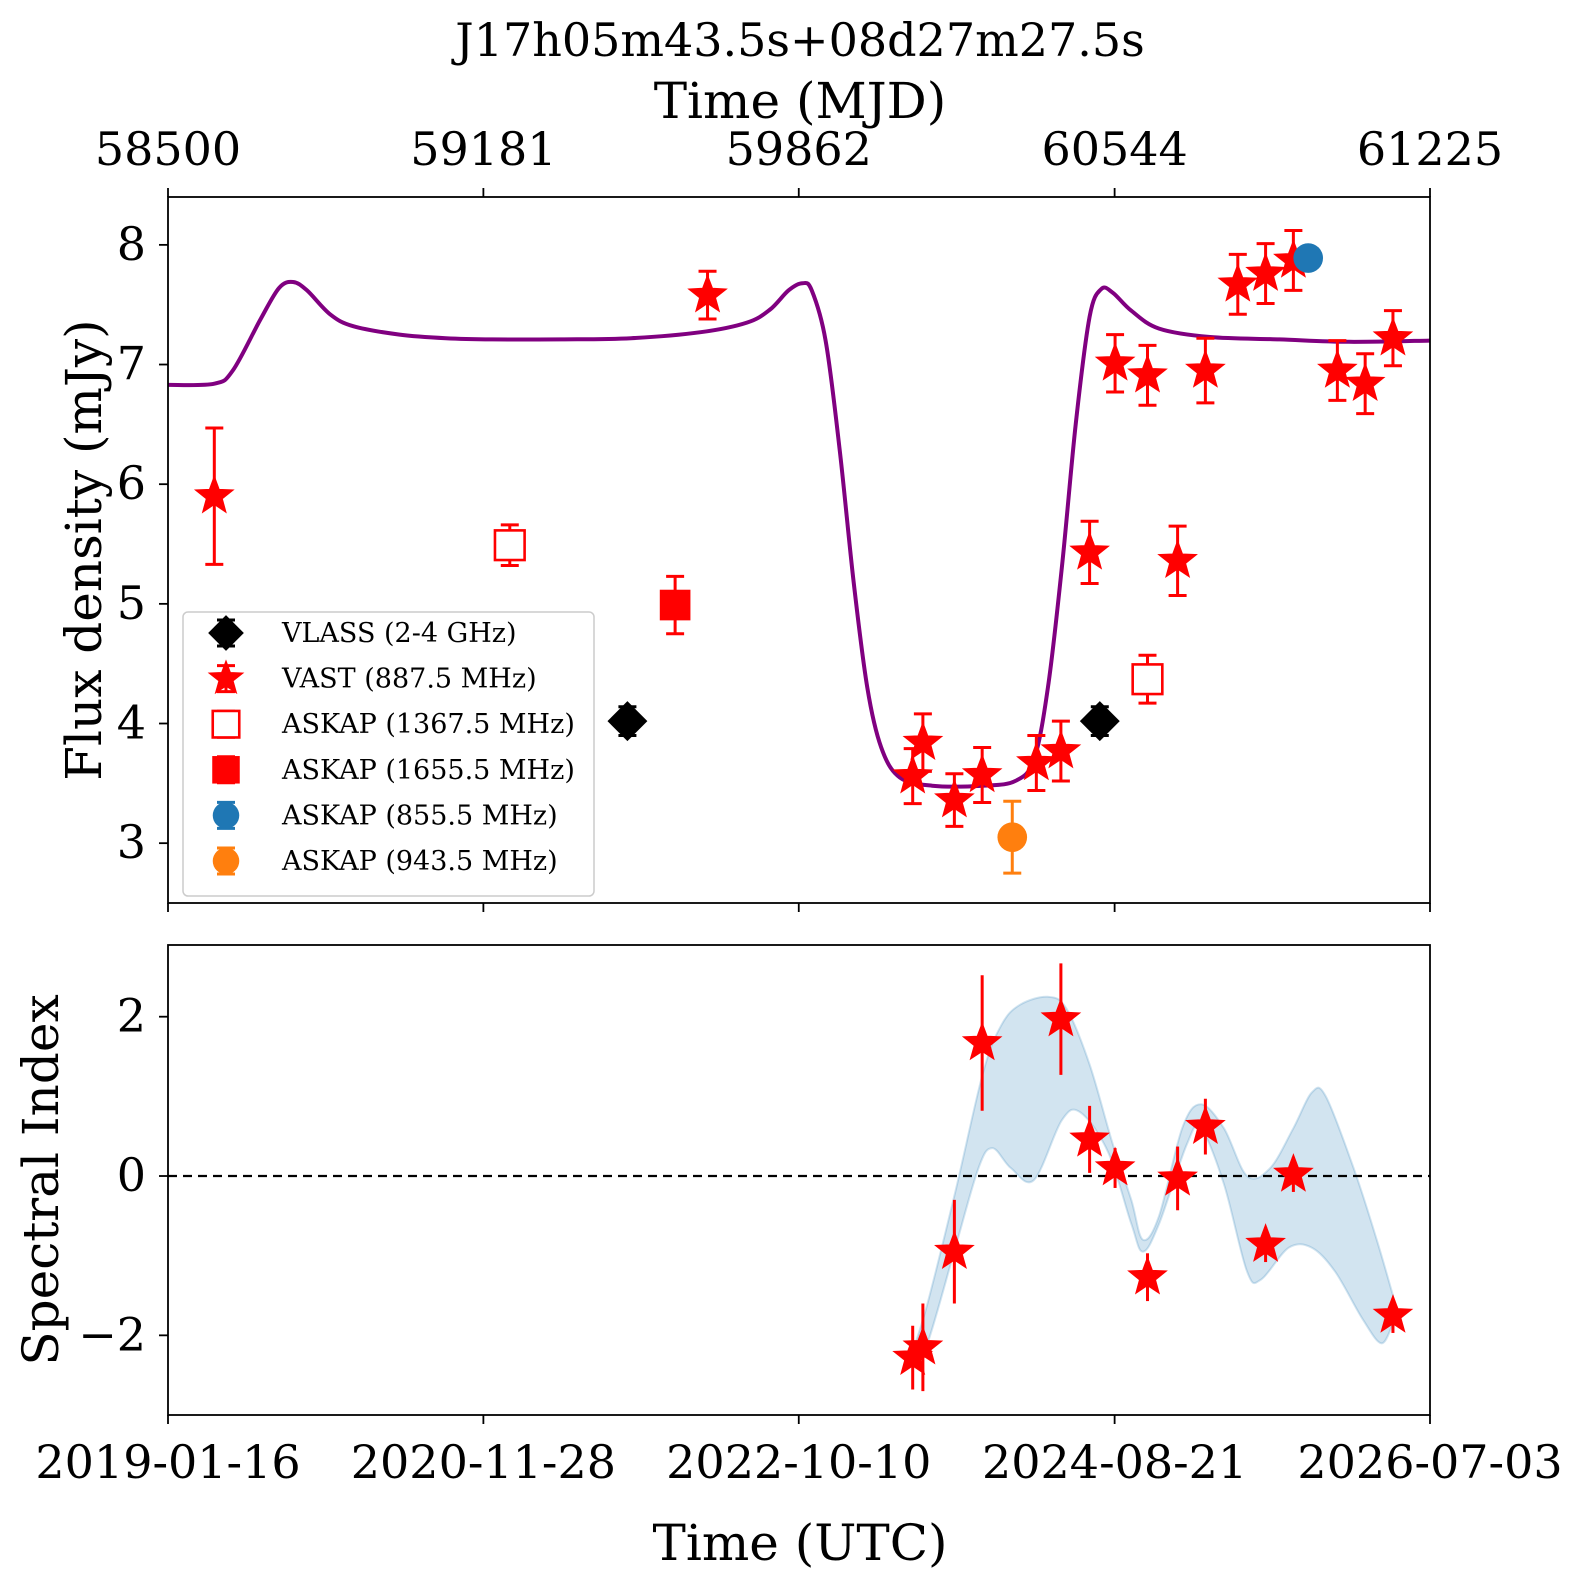 The image size is (1580, 1580). I want to click on legend-label: VAST (887.5 MHz), so click(409, 679).